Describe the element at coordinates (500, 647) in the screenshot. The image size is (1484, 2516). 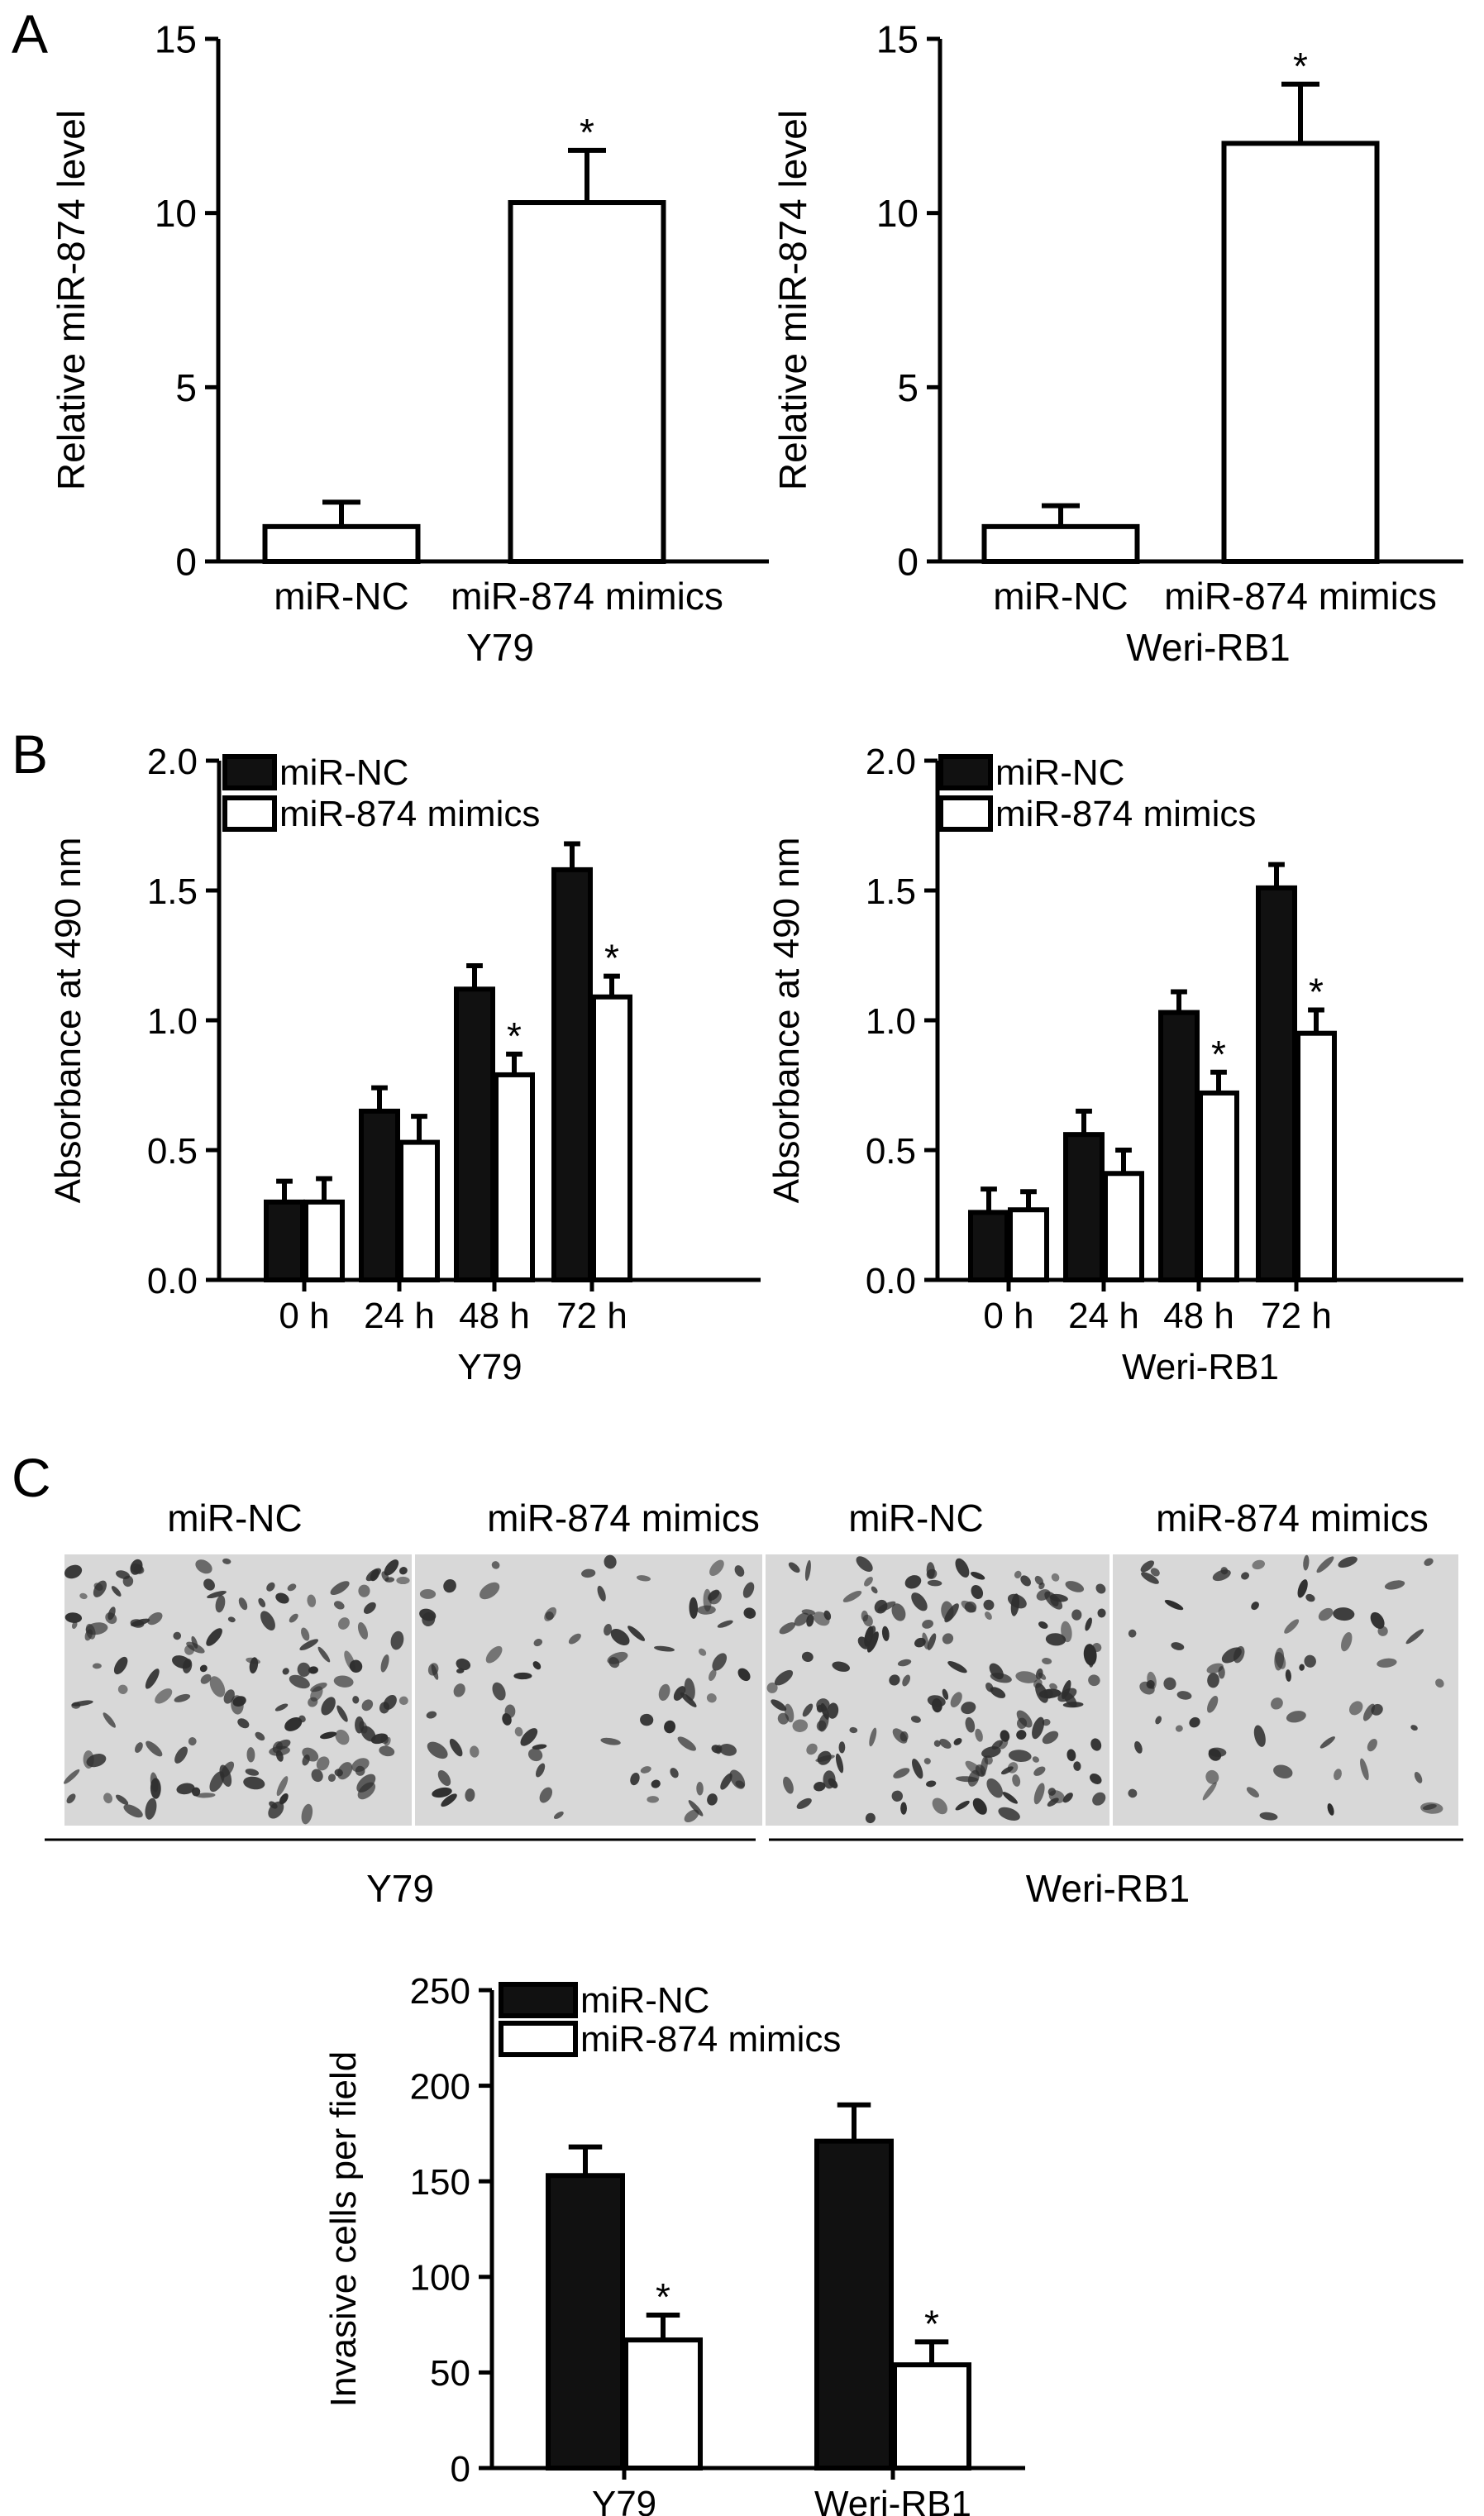
I see `x-axis-title: Y79` at that location.